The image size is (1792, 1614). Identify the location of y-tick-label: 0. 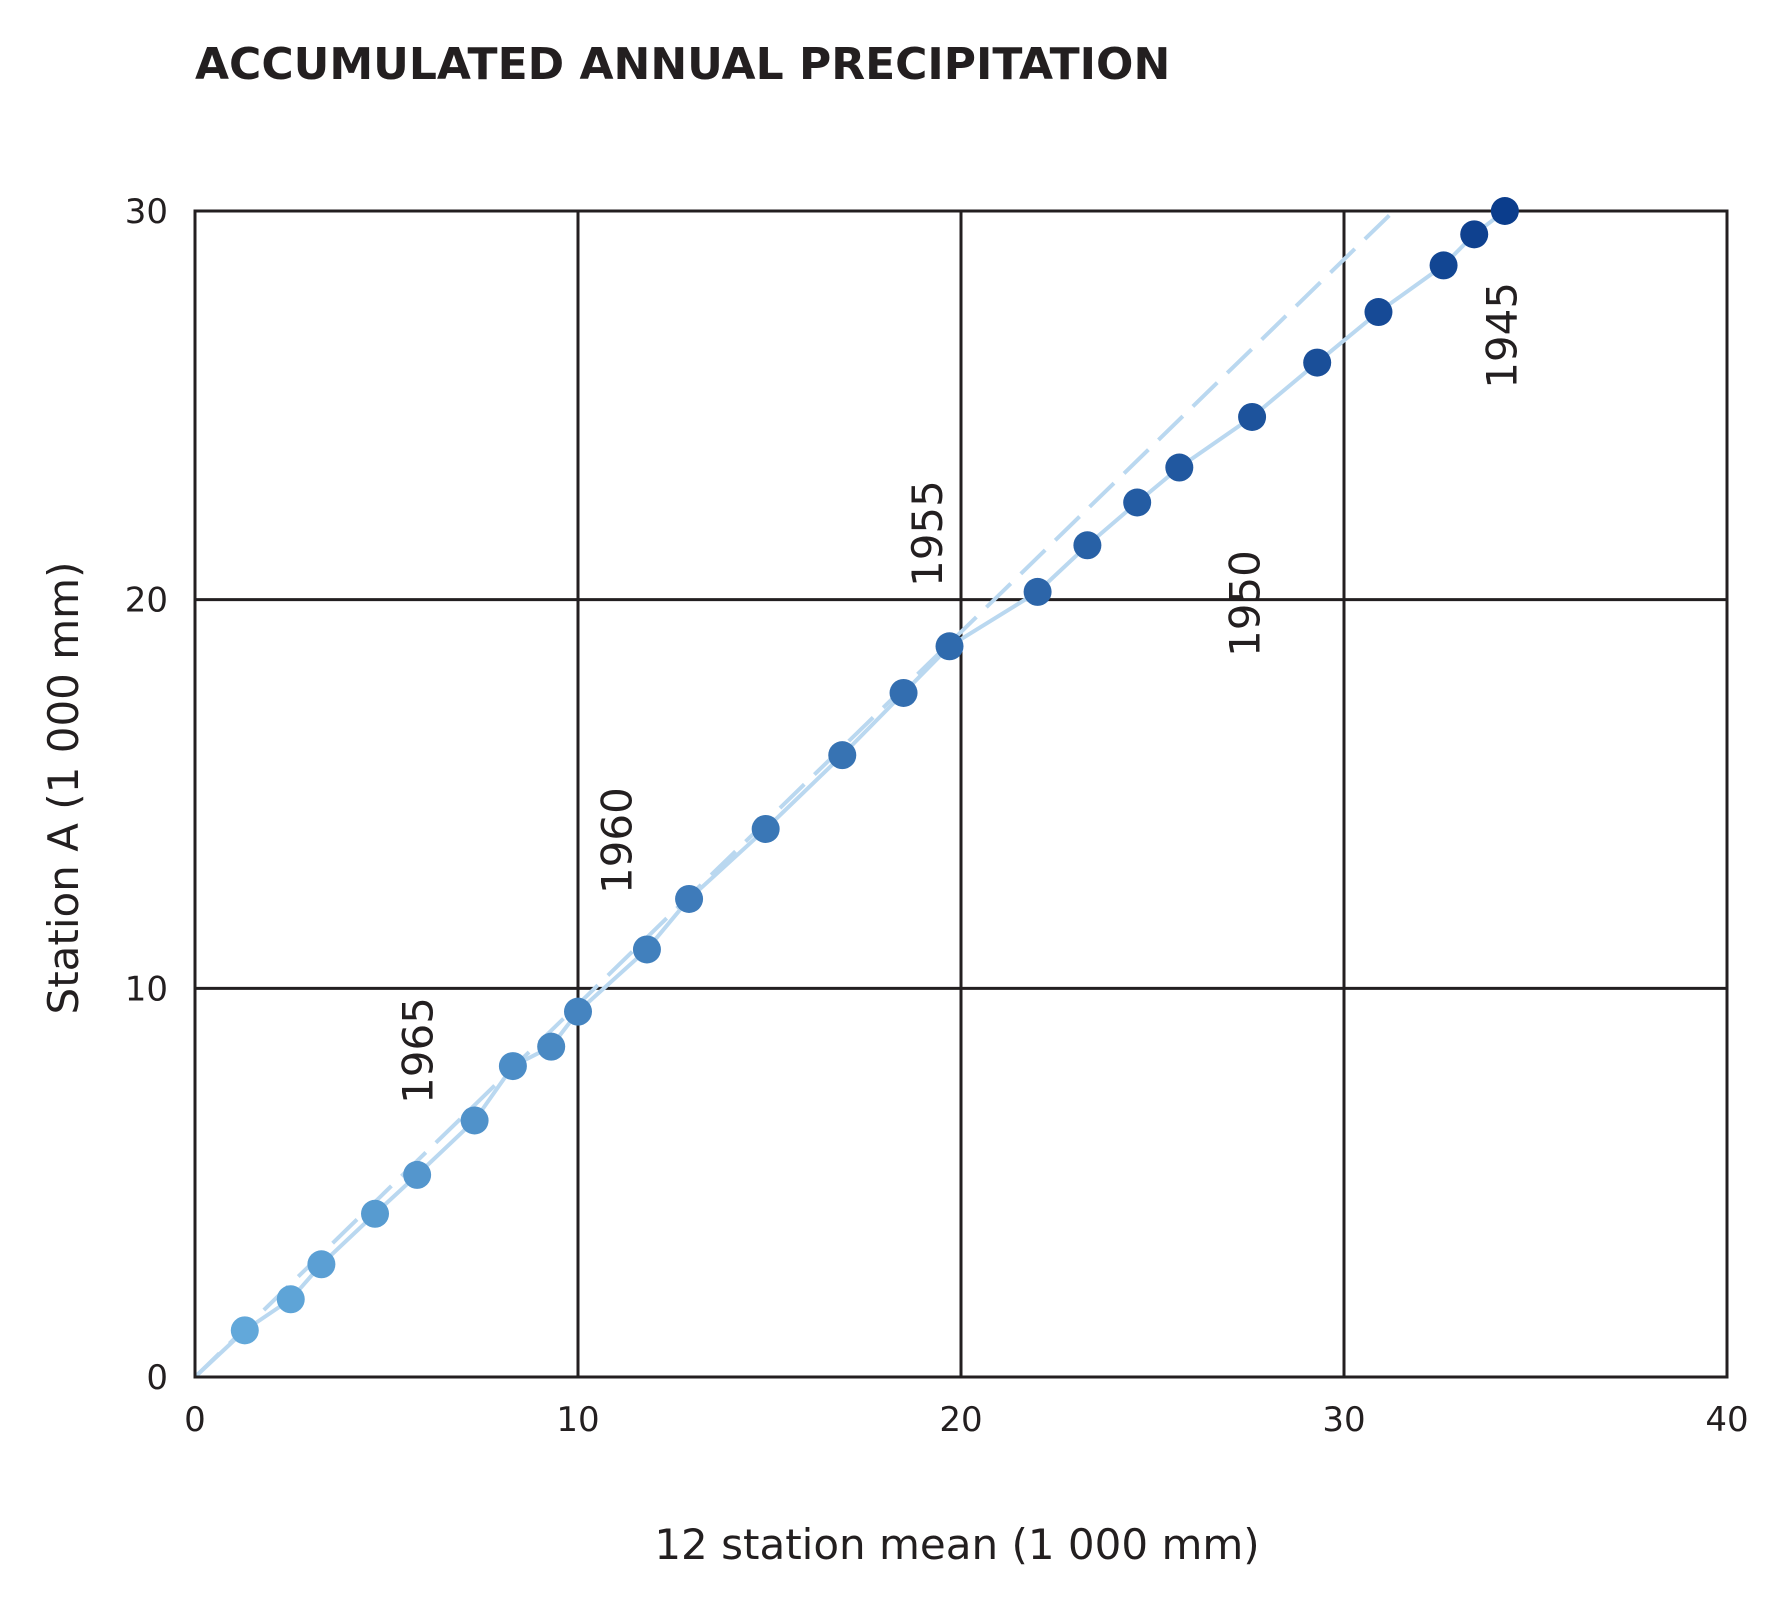
(157, 1378).